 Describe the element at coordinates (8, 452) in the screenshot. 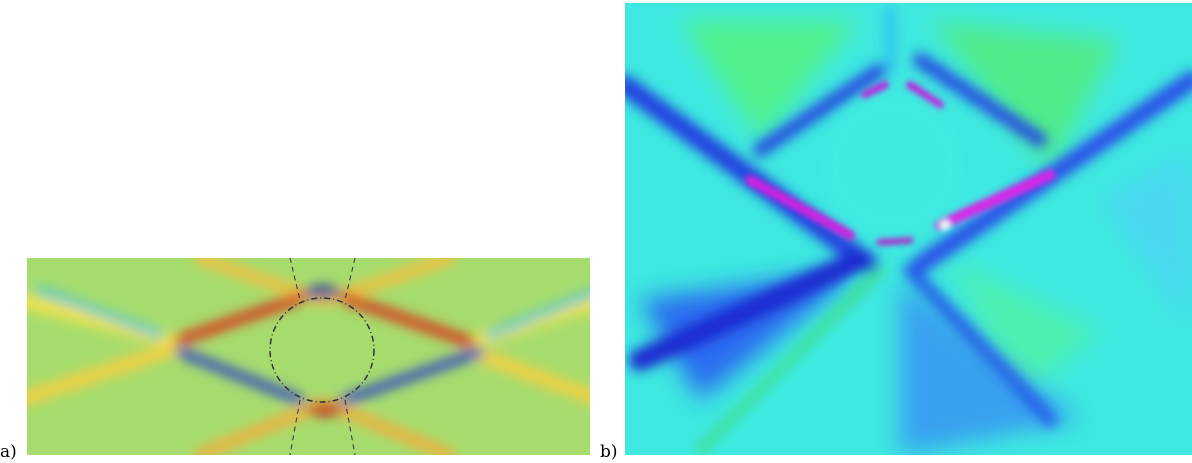

I see `panel-label: a)` at that location.